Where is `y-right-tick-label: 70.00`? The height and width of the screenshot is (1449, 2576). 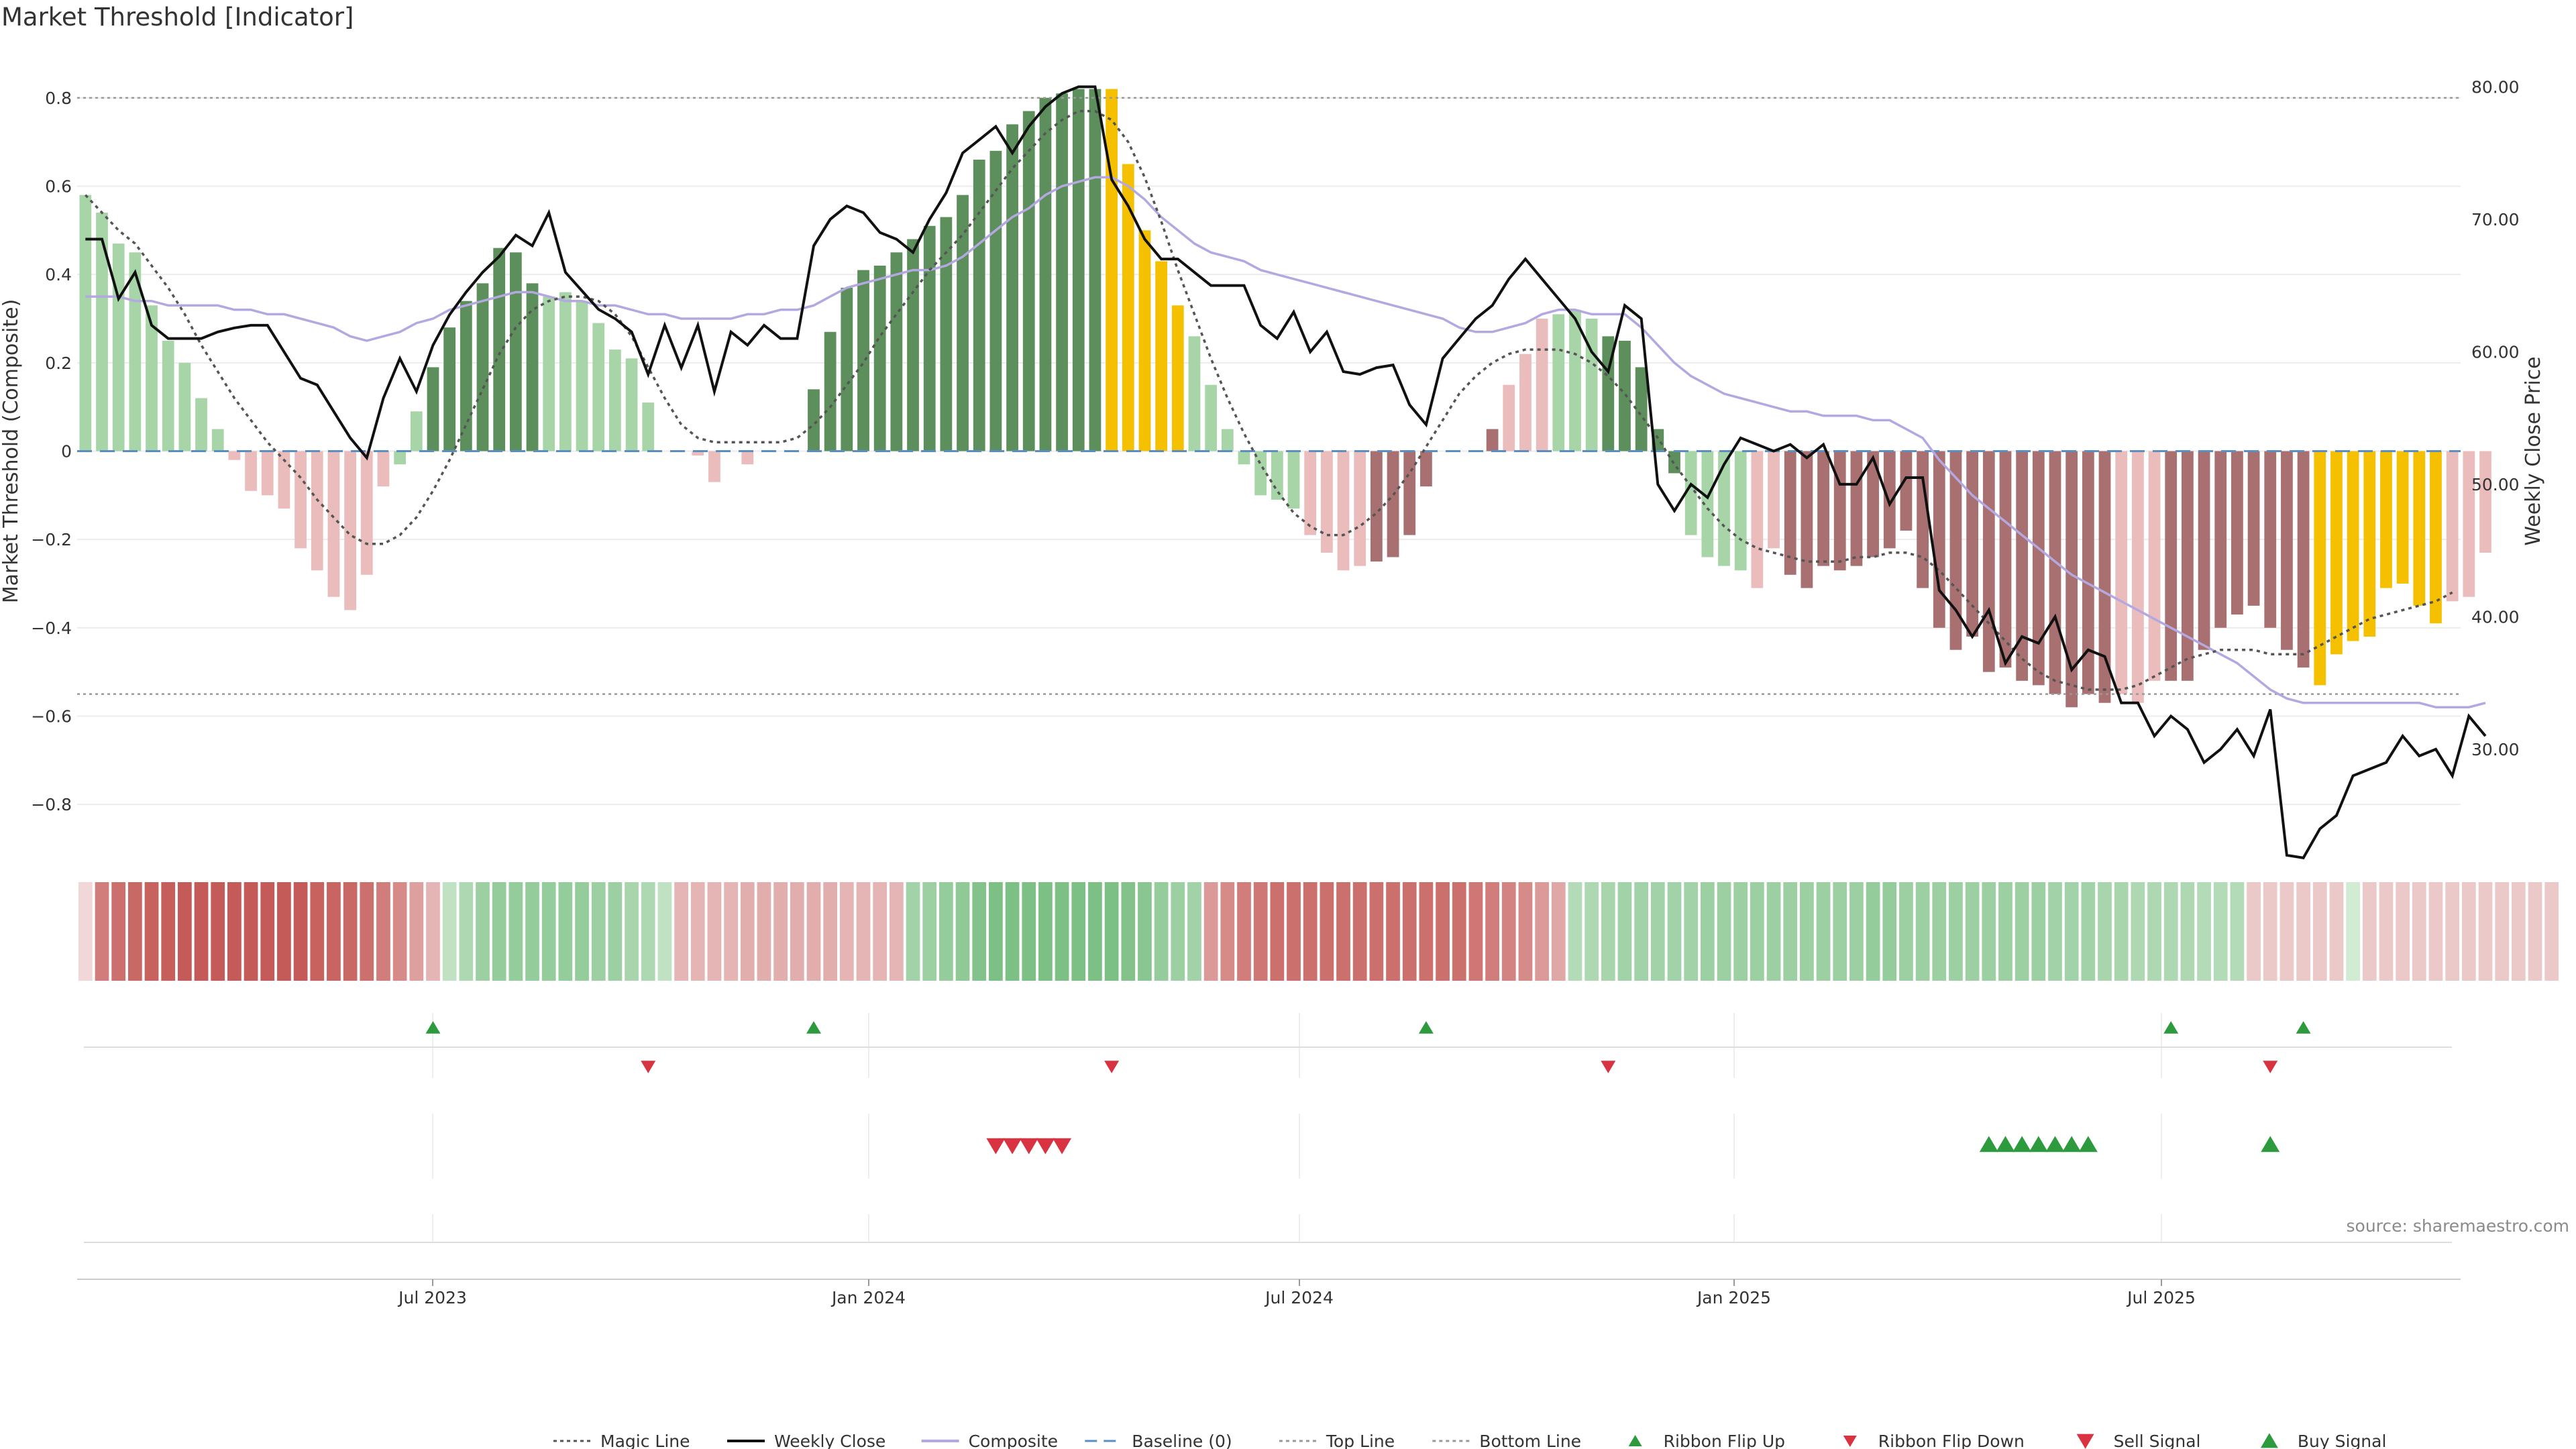
y-right-tick-label: 70.00 is located at coordinates (2495, 219).